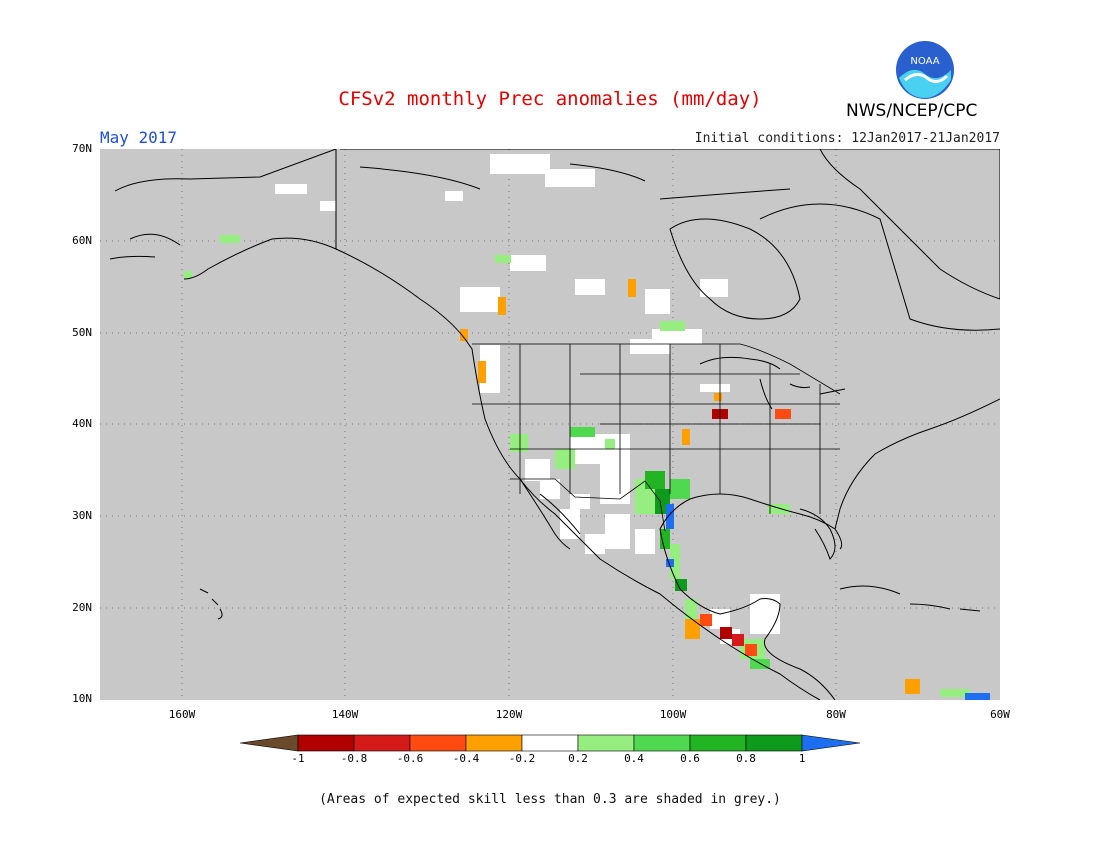 This screenshot has height=850, width=1100. Describe the element at coordinates (673, 714) in the screenshot. I see `lon-label-100w: 100W` at that location.